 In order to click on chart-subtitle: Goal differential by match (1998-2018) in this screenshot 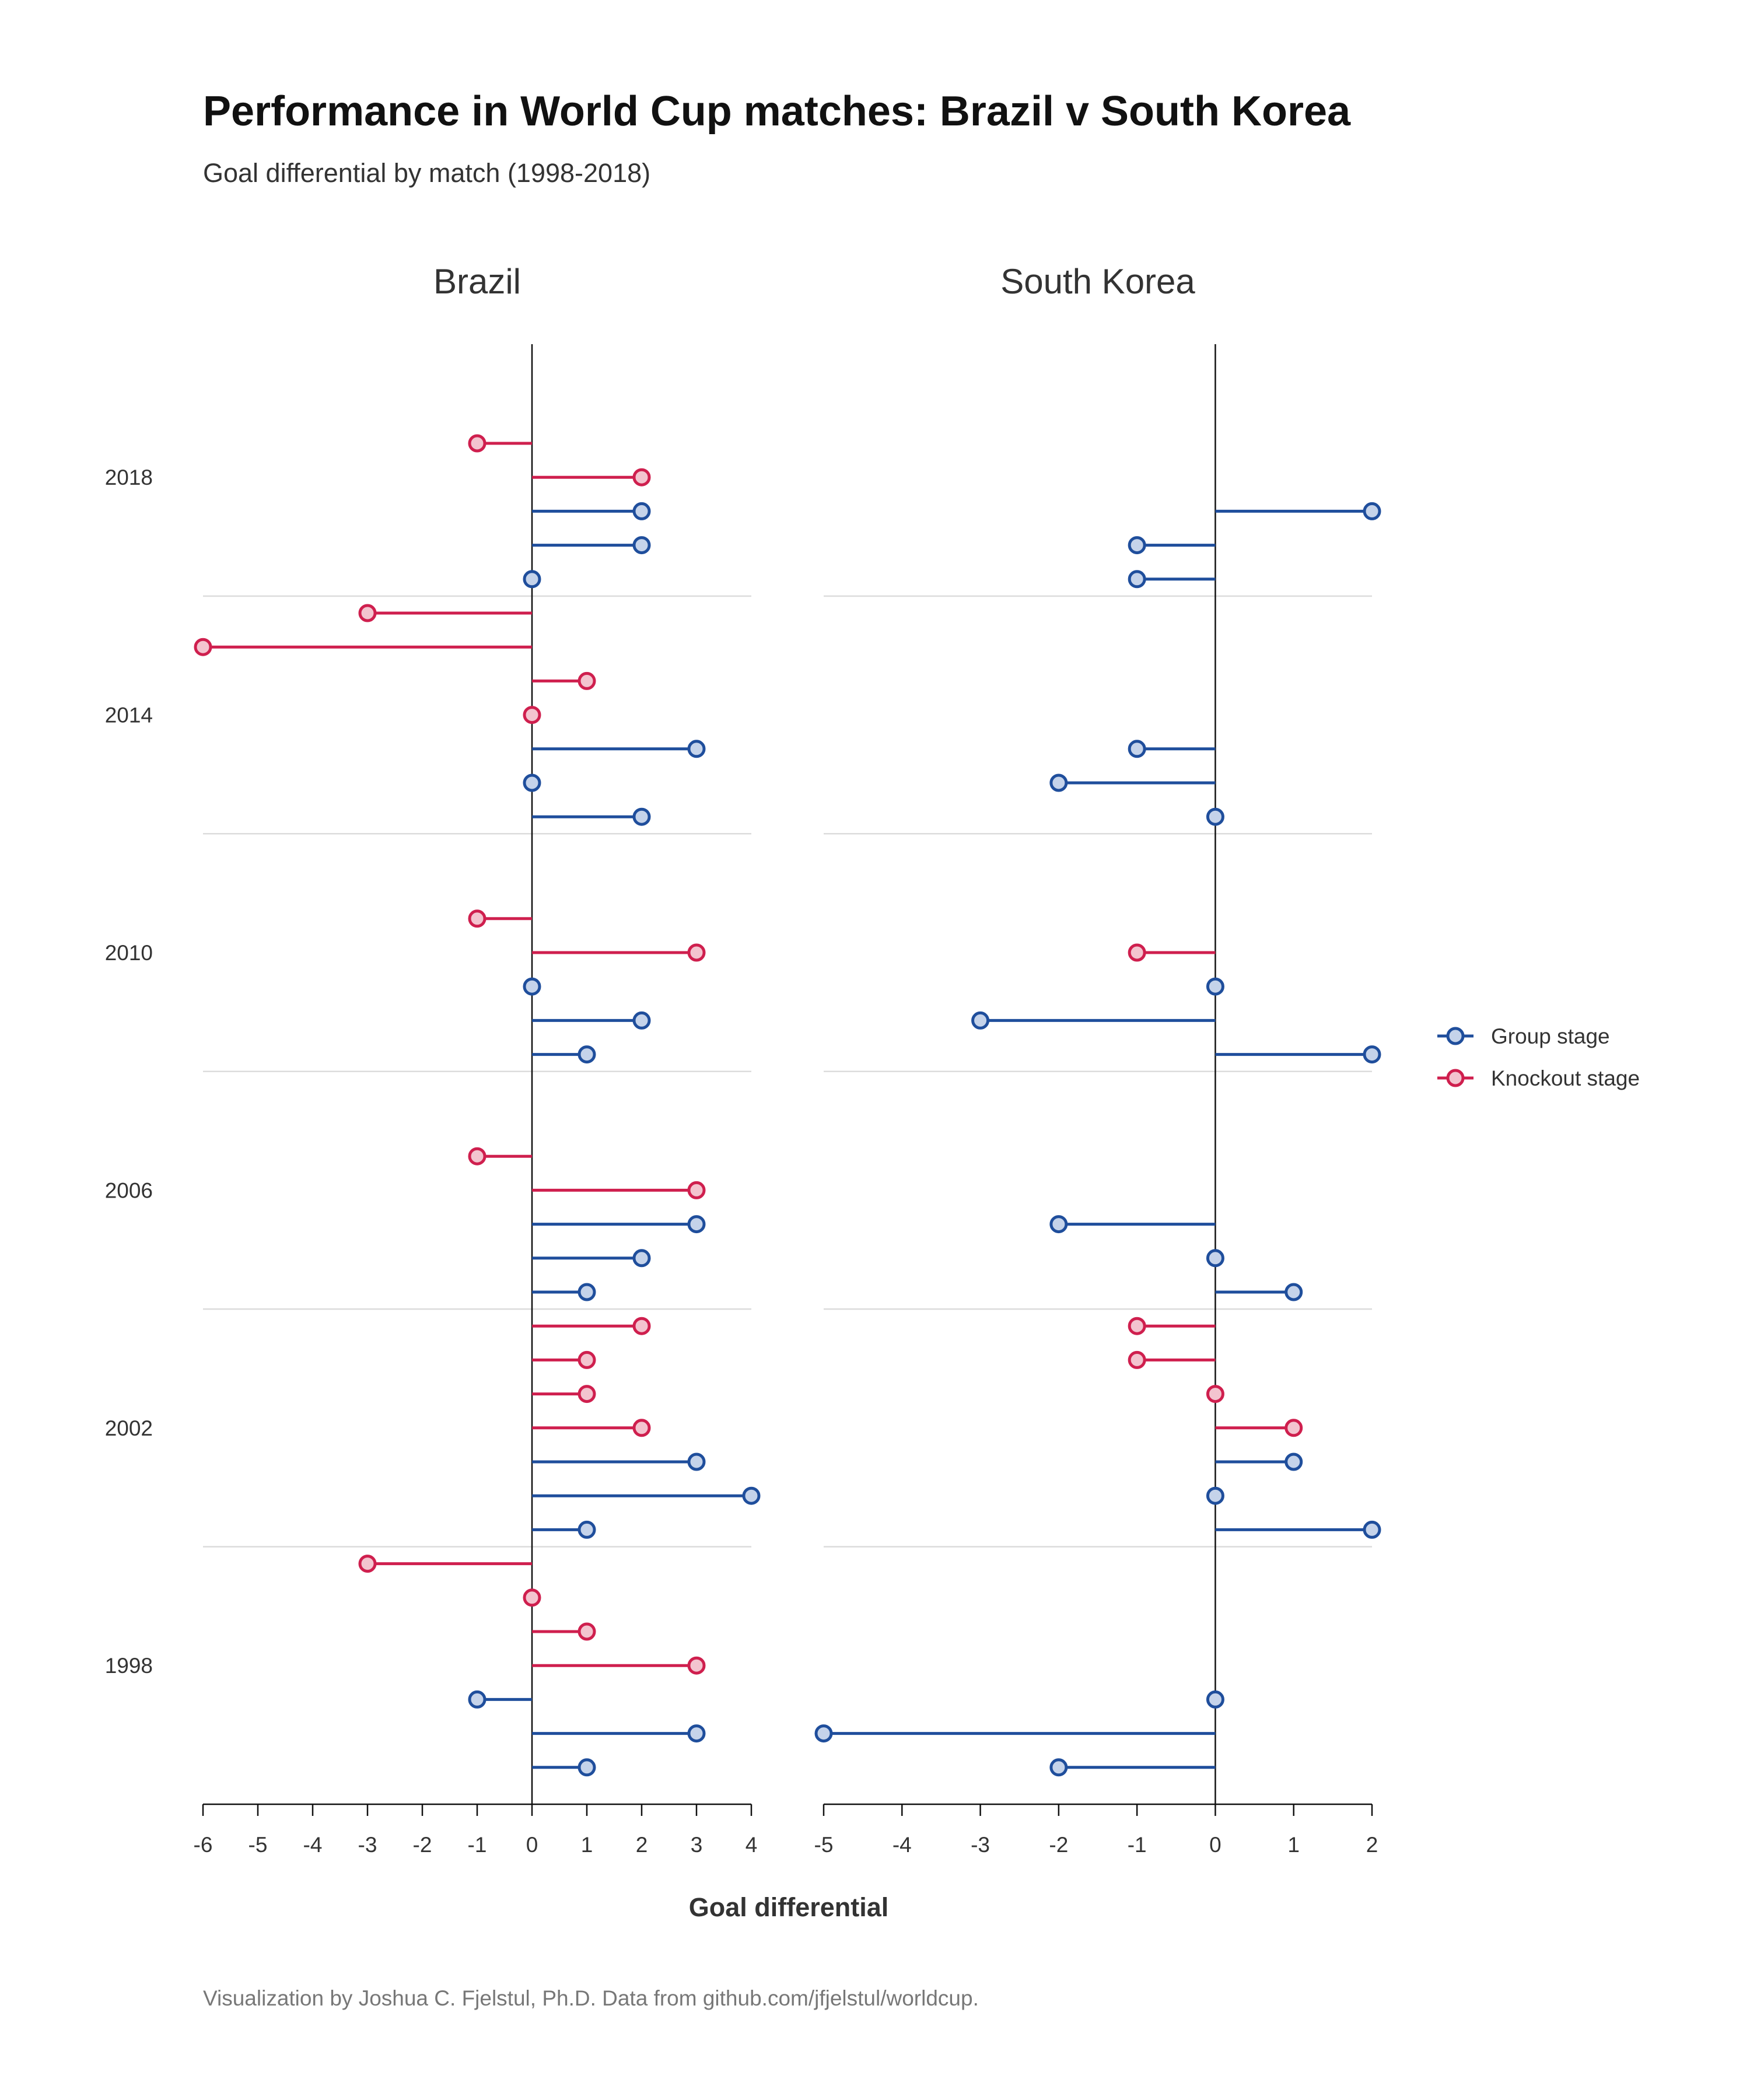, I will do `click(426, 173)`.